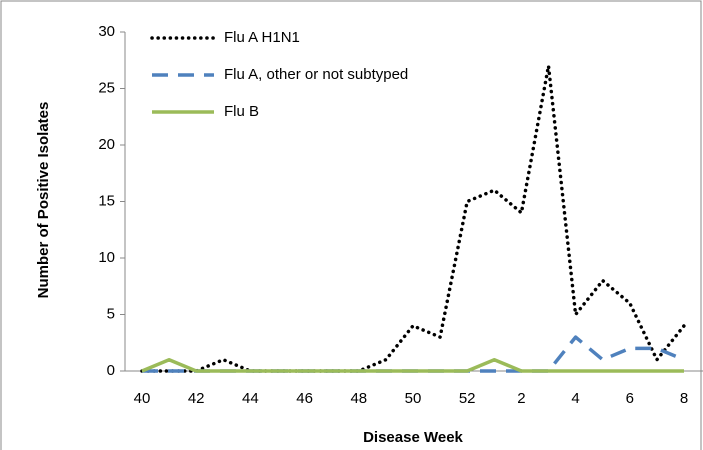 Image resolution: width=703 pixels, height=450 pixels. I want to click on x-tick-label: 4, so click(575, 398).